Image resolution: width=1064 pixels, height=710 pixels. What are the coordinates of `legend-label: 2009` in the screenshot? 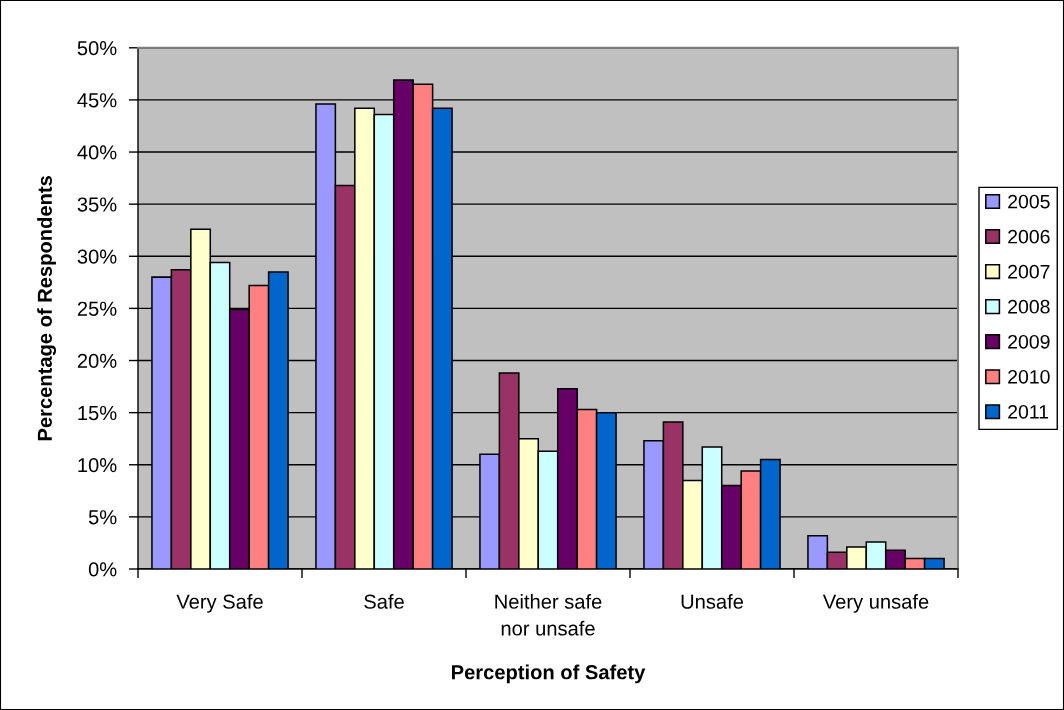 It's located at (1029, 341).